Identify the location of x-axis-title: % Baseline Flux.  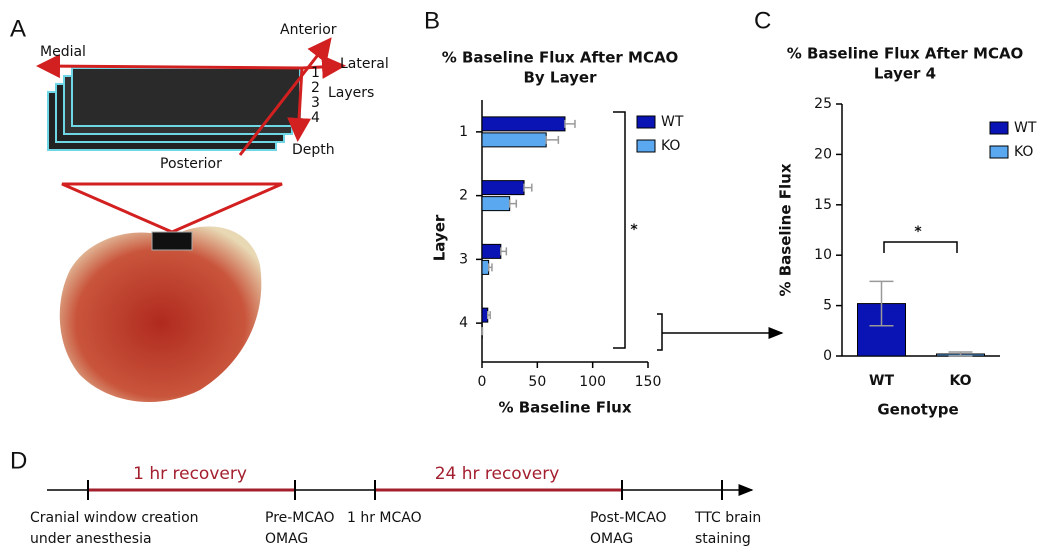
(564, 408).